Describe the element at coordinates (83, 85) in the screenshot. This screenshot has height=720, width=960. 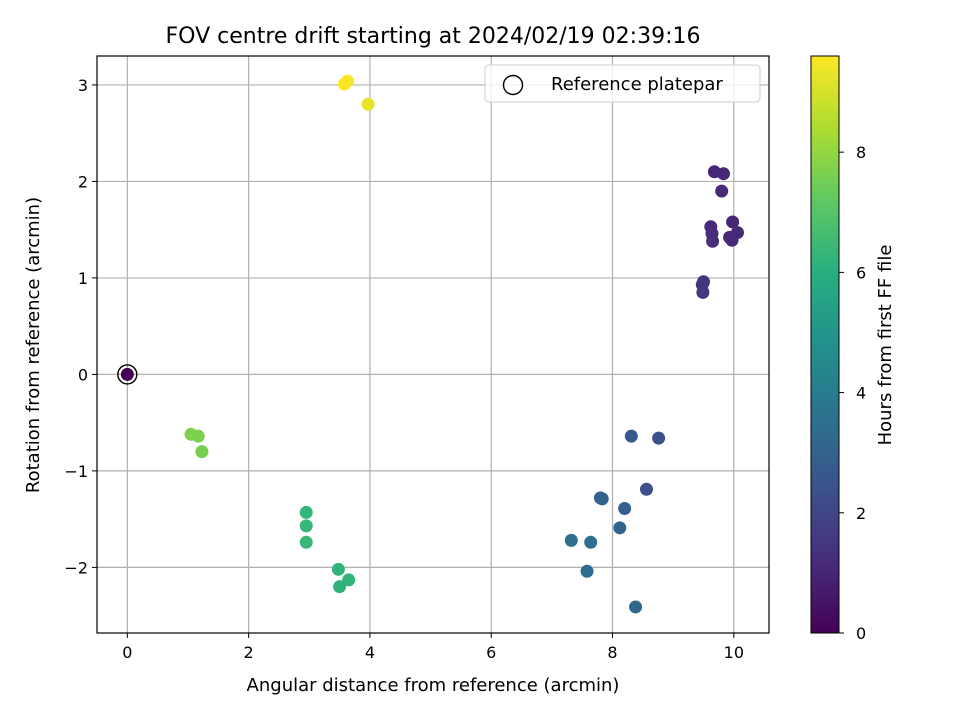
I see `y-tick-label: 3` at that location.